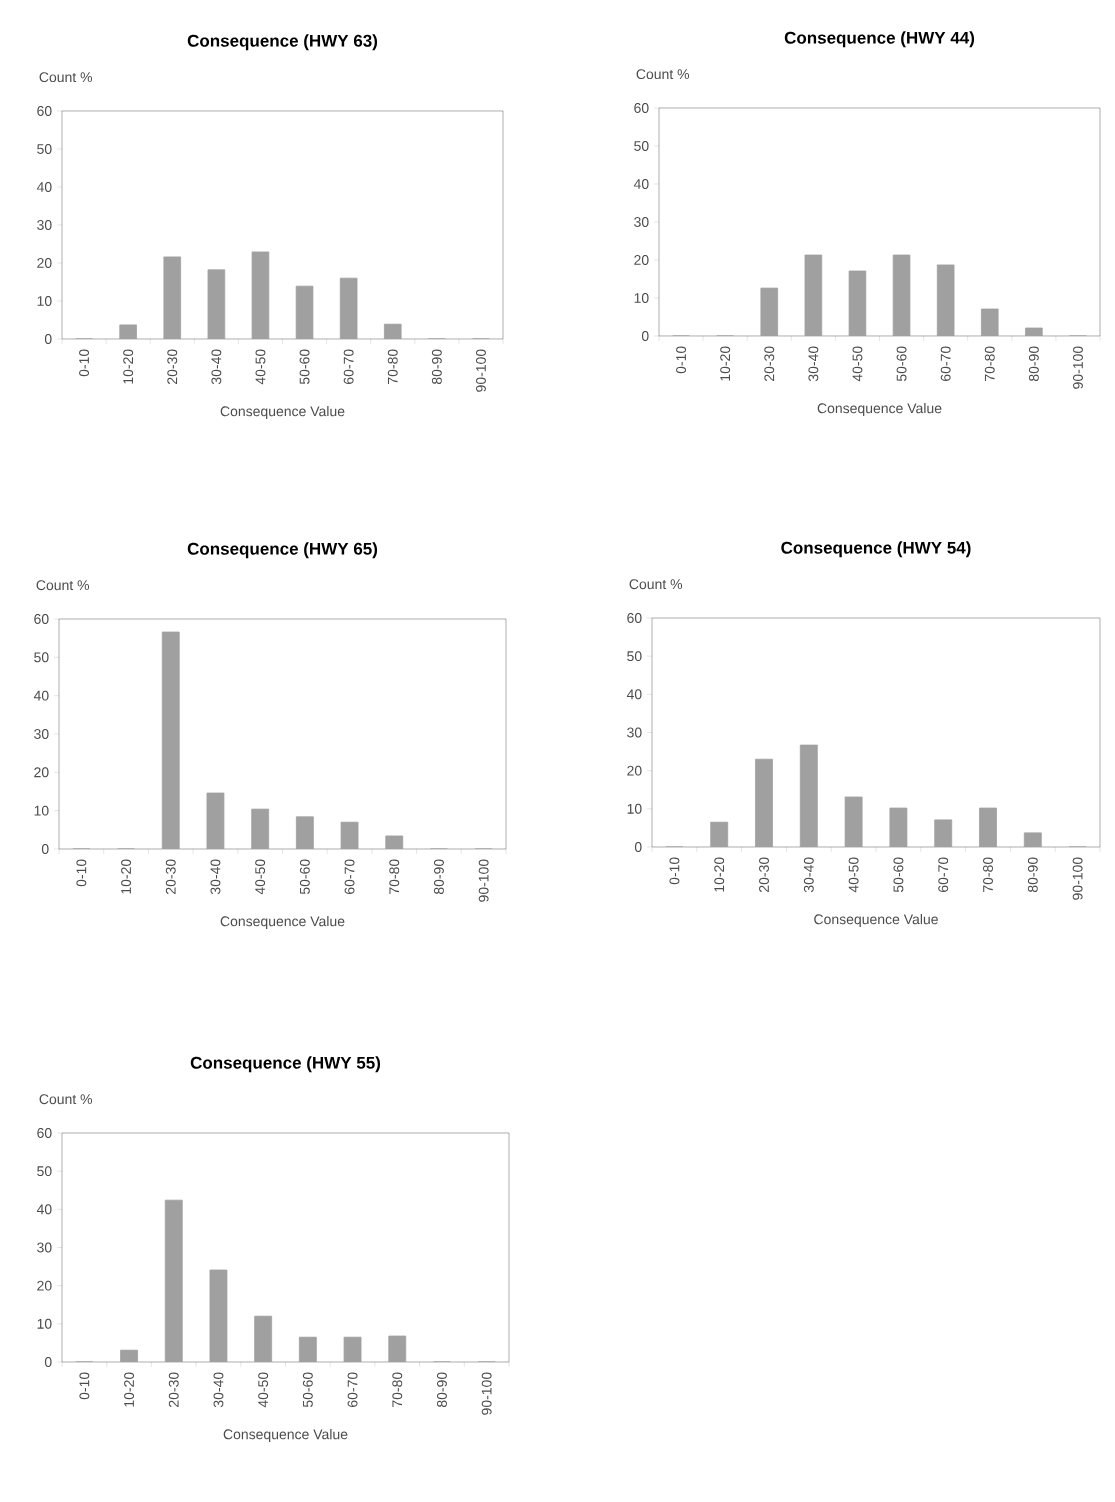 The height and width of the screenshot is (1502, 1115). Describe the element at coordinates (285, 1064) in the screenshot. I see `chart-title: Consequence (HWY 55)` at that location.